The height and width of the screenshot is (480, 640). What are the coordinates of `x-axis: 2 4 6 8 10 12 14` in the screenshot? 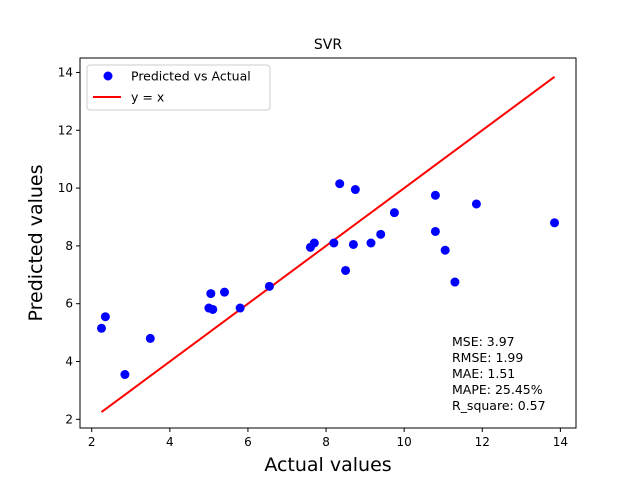 It's located at (328, 438).